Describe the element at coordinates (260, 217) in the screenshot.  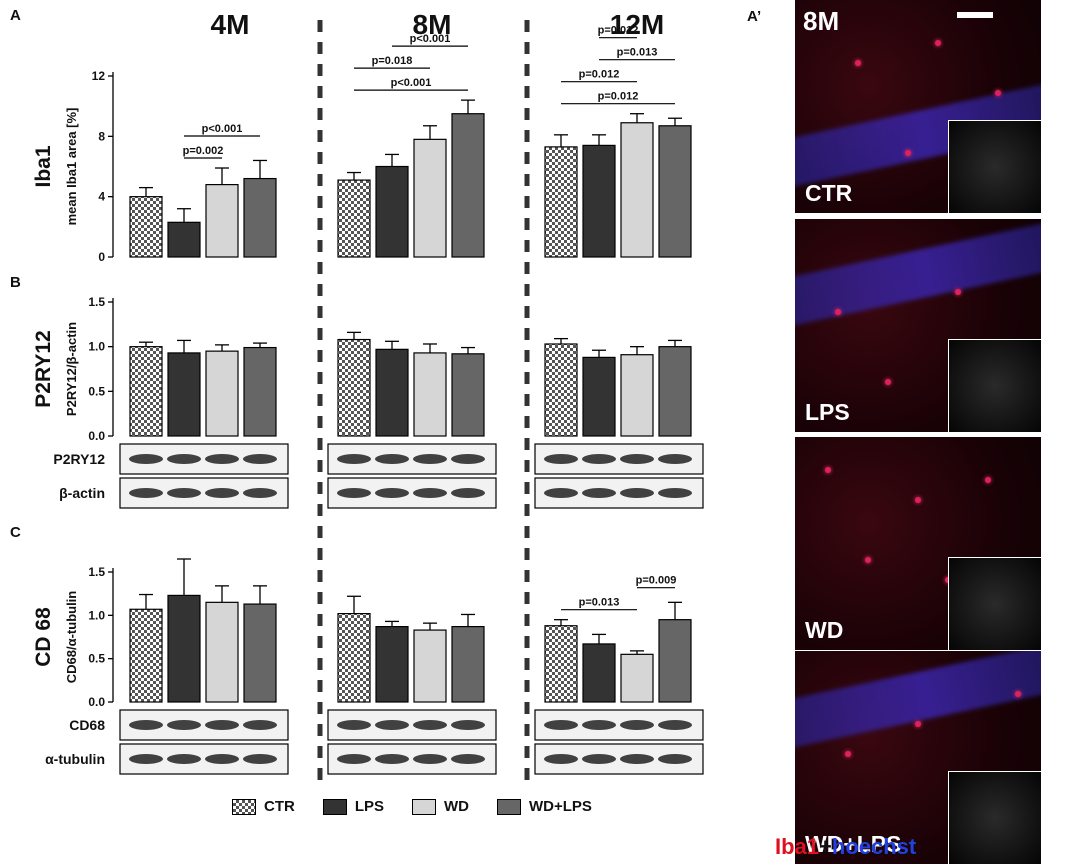
I see `bar-a-wd-lps-4m` at that location.